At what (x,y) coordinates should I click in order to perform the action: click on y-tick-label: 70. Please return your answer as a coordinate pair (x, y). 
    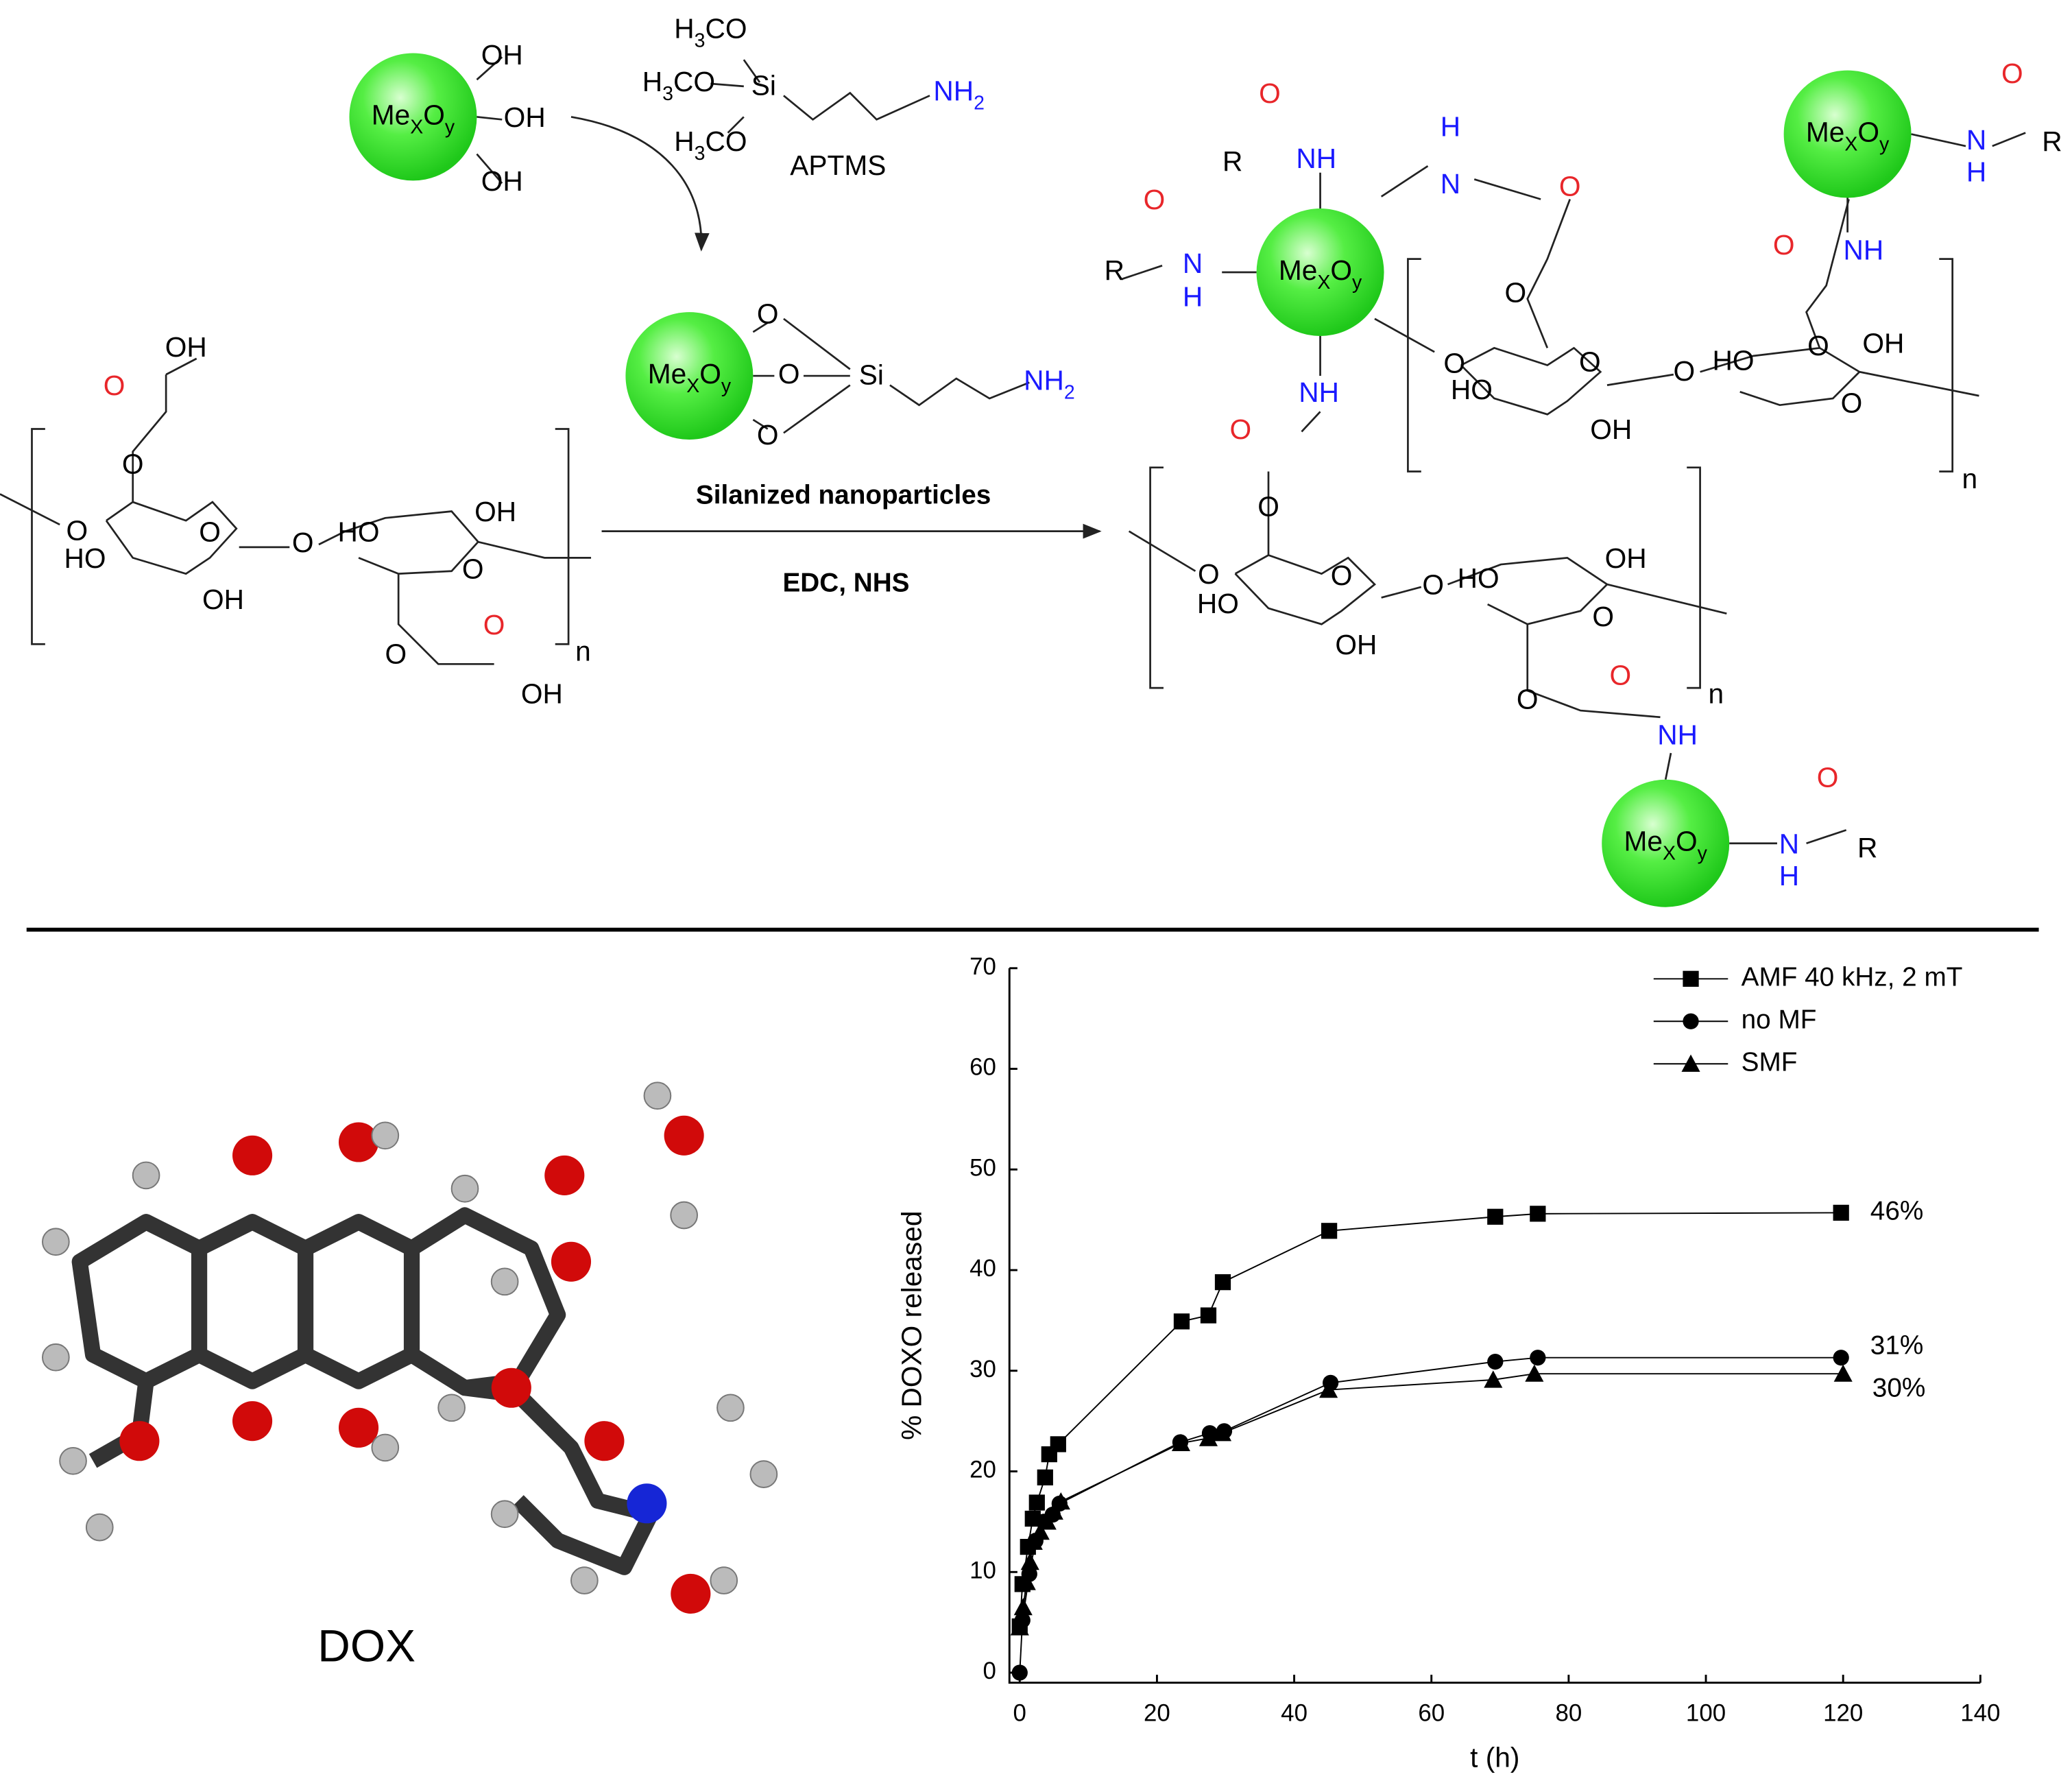
    Looking at the image, I should click on (982, 967).